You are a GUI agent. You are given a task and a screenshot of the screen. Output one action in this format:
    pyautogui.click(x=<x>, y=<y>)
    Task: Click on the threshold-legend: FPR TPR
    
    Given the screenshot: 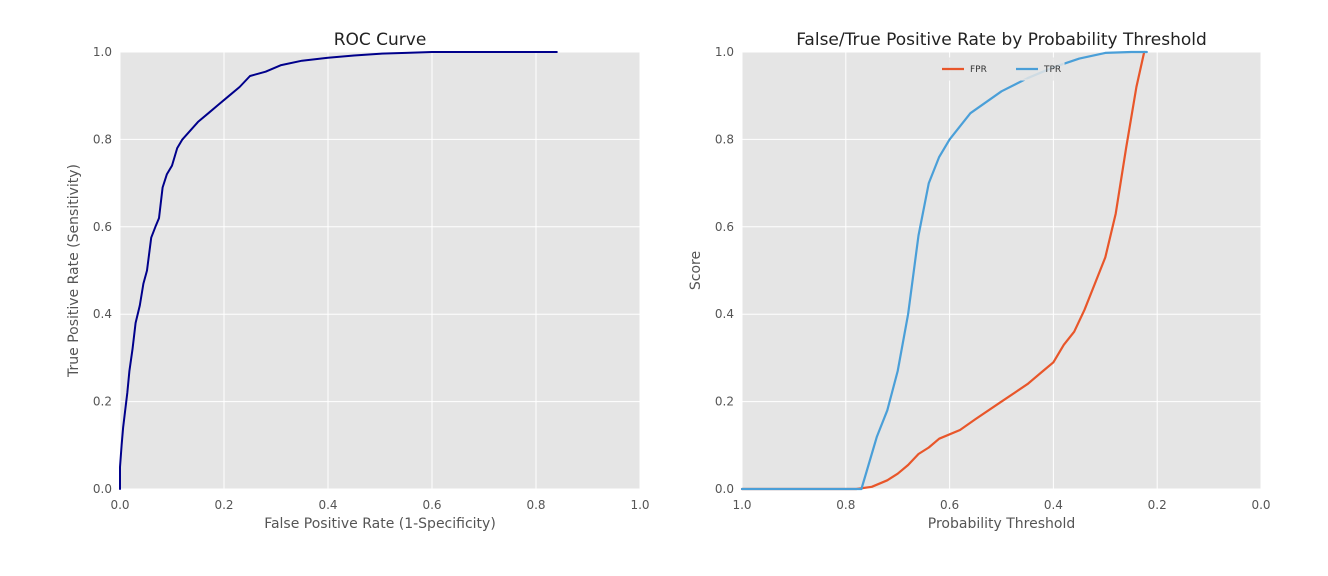 What is the action you would take?
    pyautogui.click(x=1000, y=69)
    